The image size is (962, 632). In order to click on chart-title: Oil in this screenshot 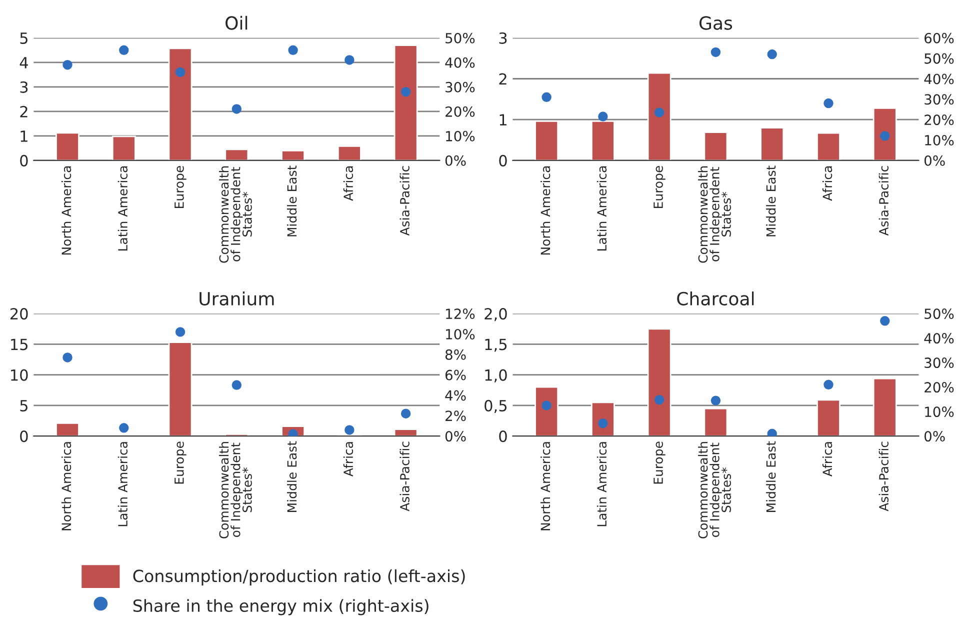, I will do `click(237, 23)`.